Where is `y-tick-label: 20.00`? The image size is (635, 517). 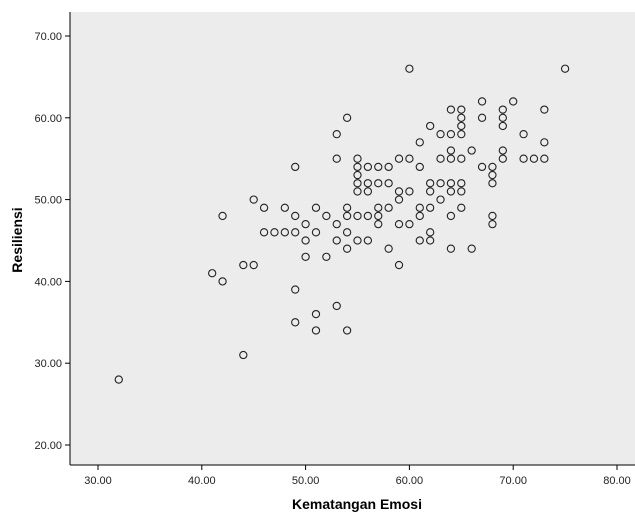 y-tick-label: 20.00 is located at coordinates (48, 446).